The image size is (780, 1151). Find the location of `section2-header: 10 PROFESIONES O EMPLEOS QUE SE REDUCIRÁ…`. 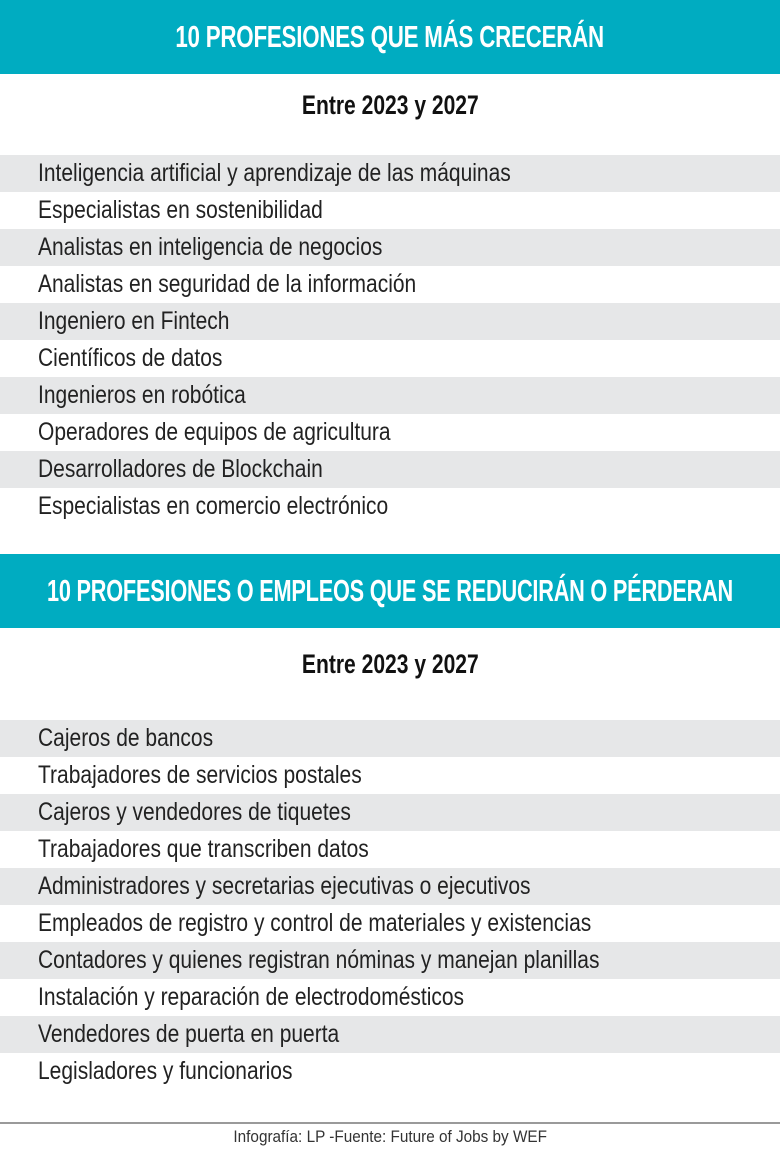

section2-header: 10 PROFESIONES O EMPLEOS QUE SE REDUCIRÁ… is located at coordinates (390, 591).